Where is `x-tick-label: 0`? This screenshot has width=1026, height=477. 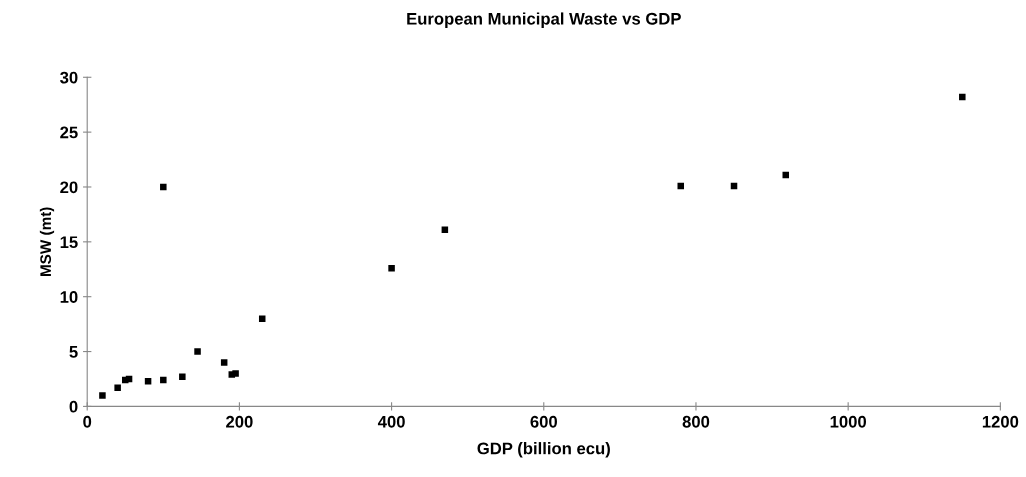
x-tick-label: 0 is located at coordinates (87, 421).